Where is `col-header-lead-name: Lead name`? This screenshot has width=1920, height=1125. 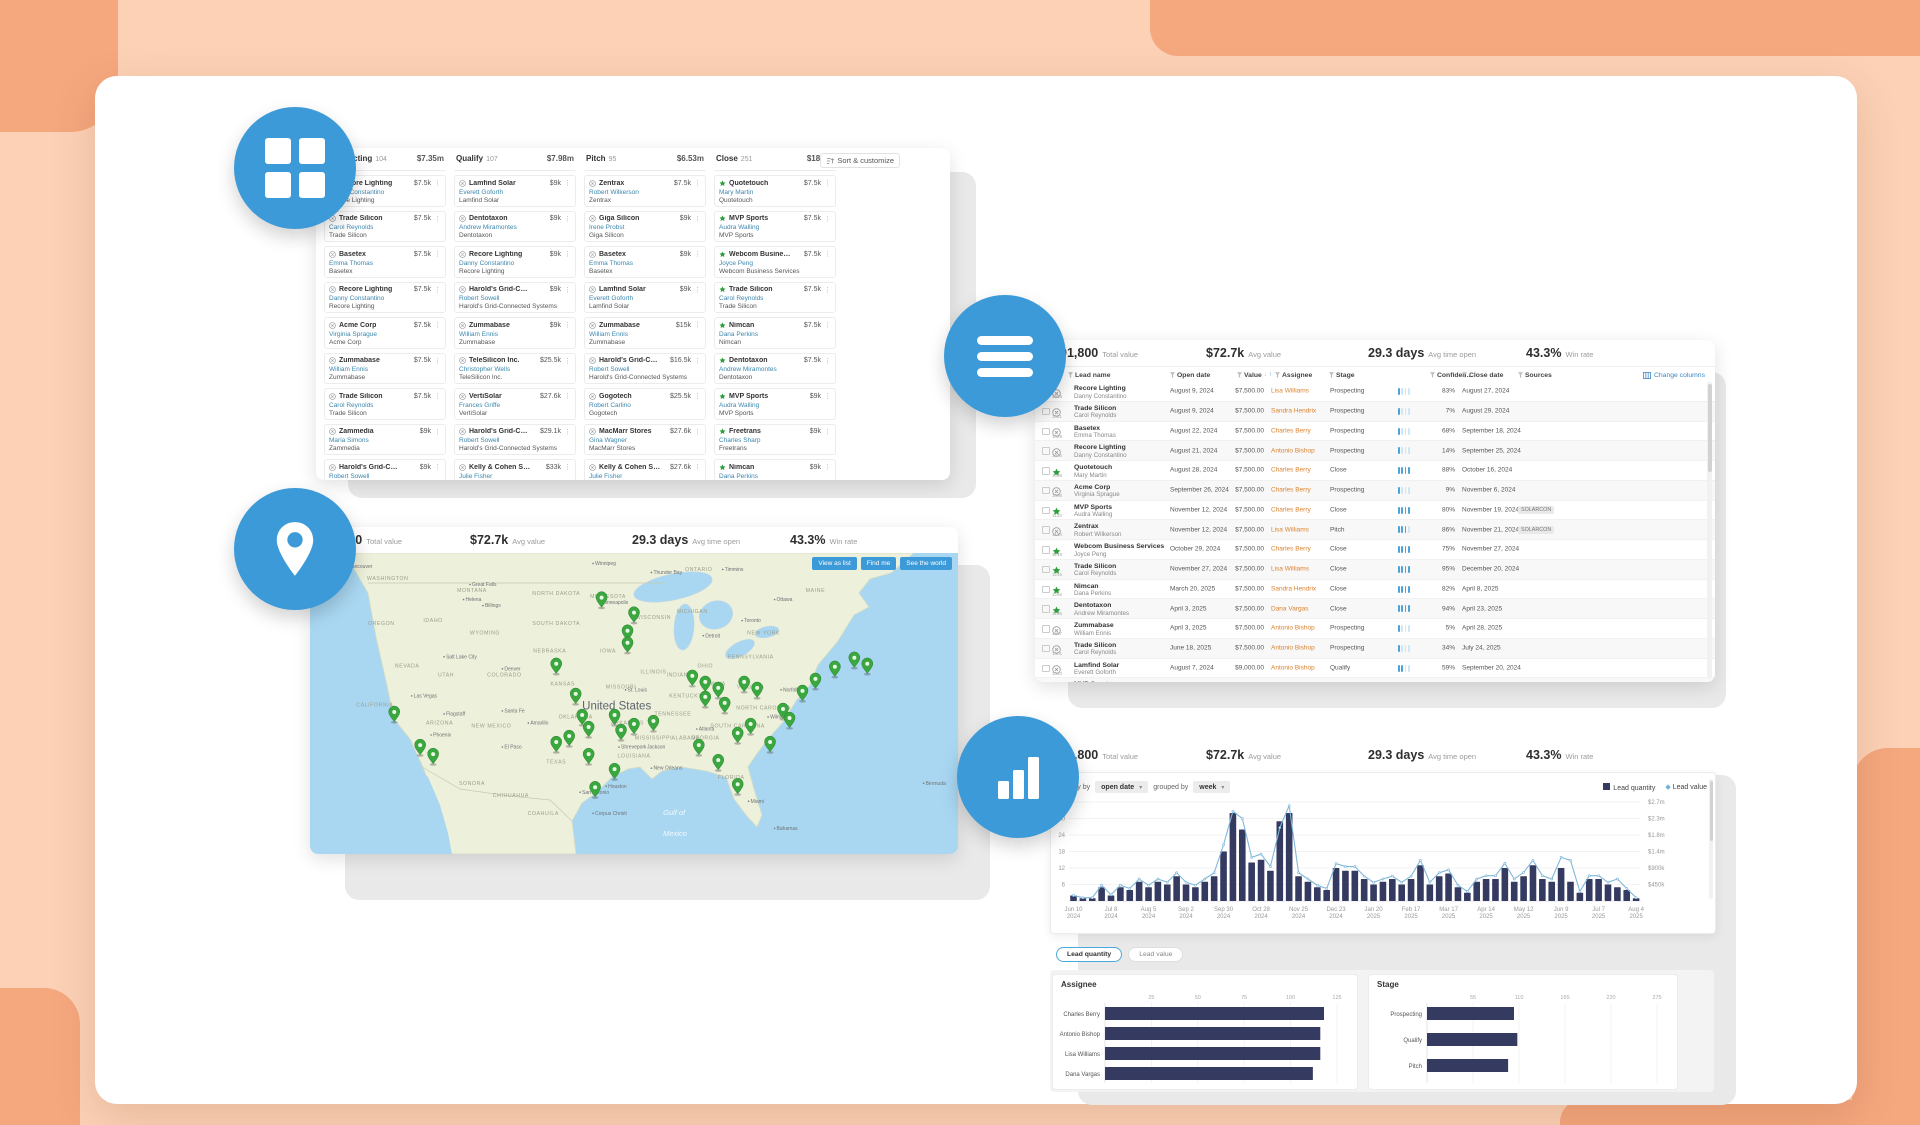 col-header-lead-name: Lead name is located at coordinates (1089, 375).